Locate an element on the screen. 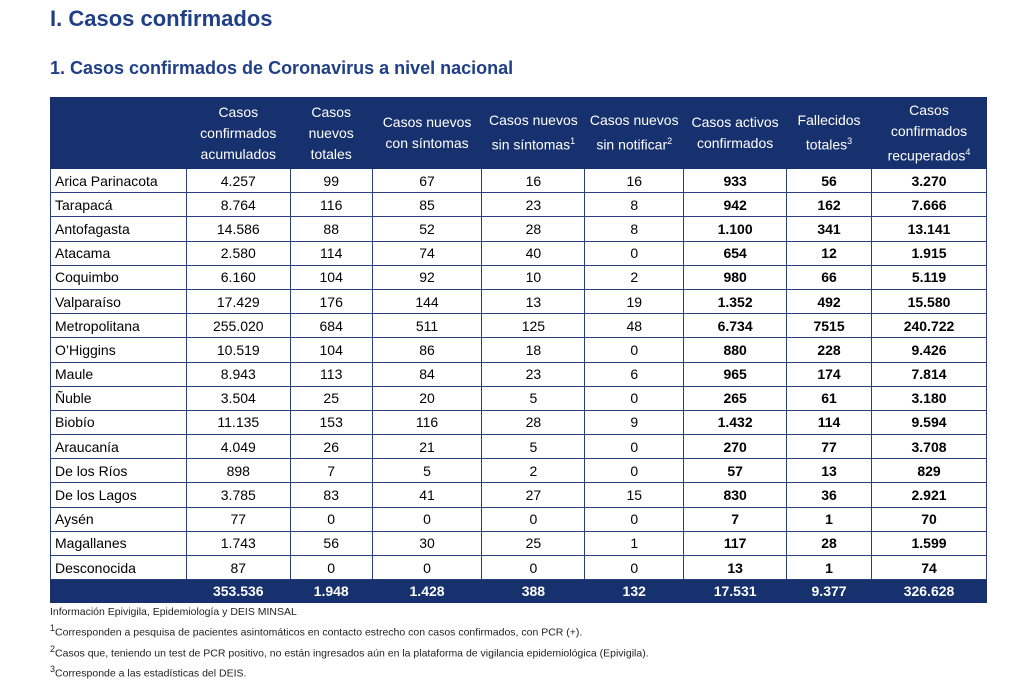 The height and width of the screenshot is (686, 1010). table-cell: 84 is located at coordinates (427, 374).